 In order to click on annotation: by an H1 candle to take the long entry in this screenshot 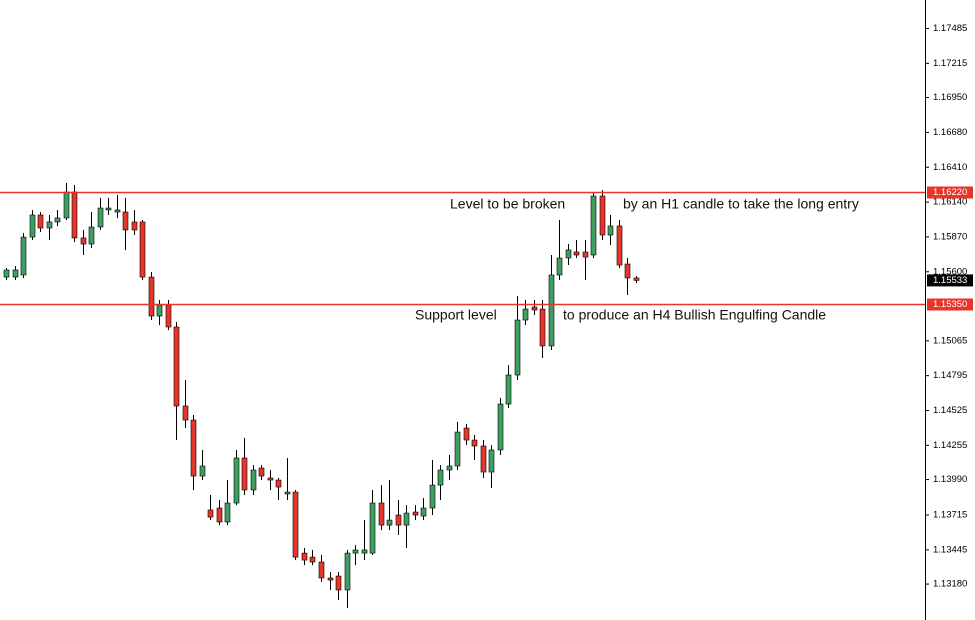, I will do `click(741, 204)`.